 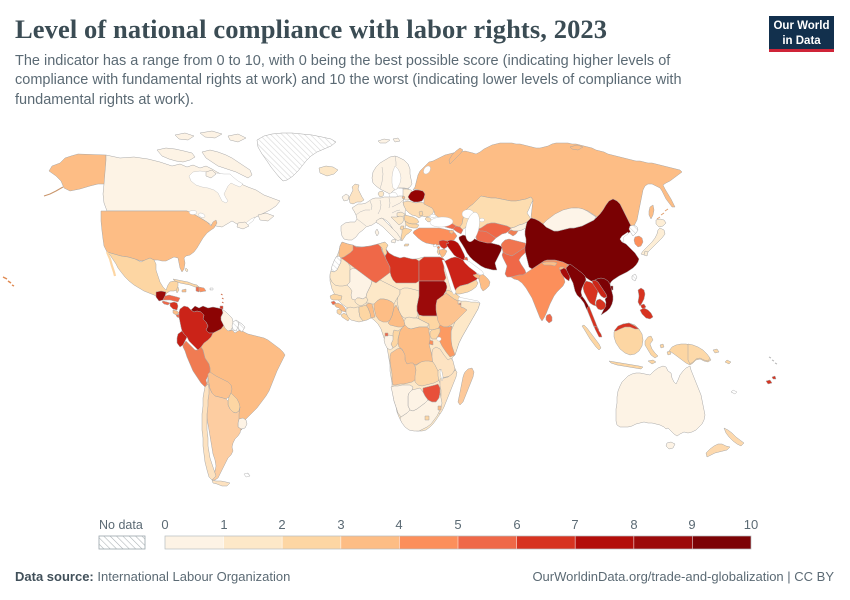 What do you see at coordinates (633, 524) in the screenshot?
I see `svg-text: 8` at bounding box center [633, 524].